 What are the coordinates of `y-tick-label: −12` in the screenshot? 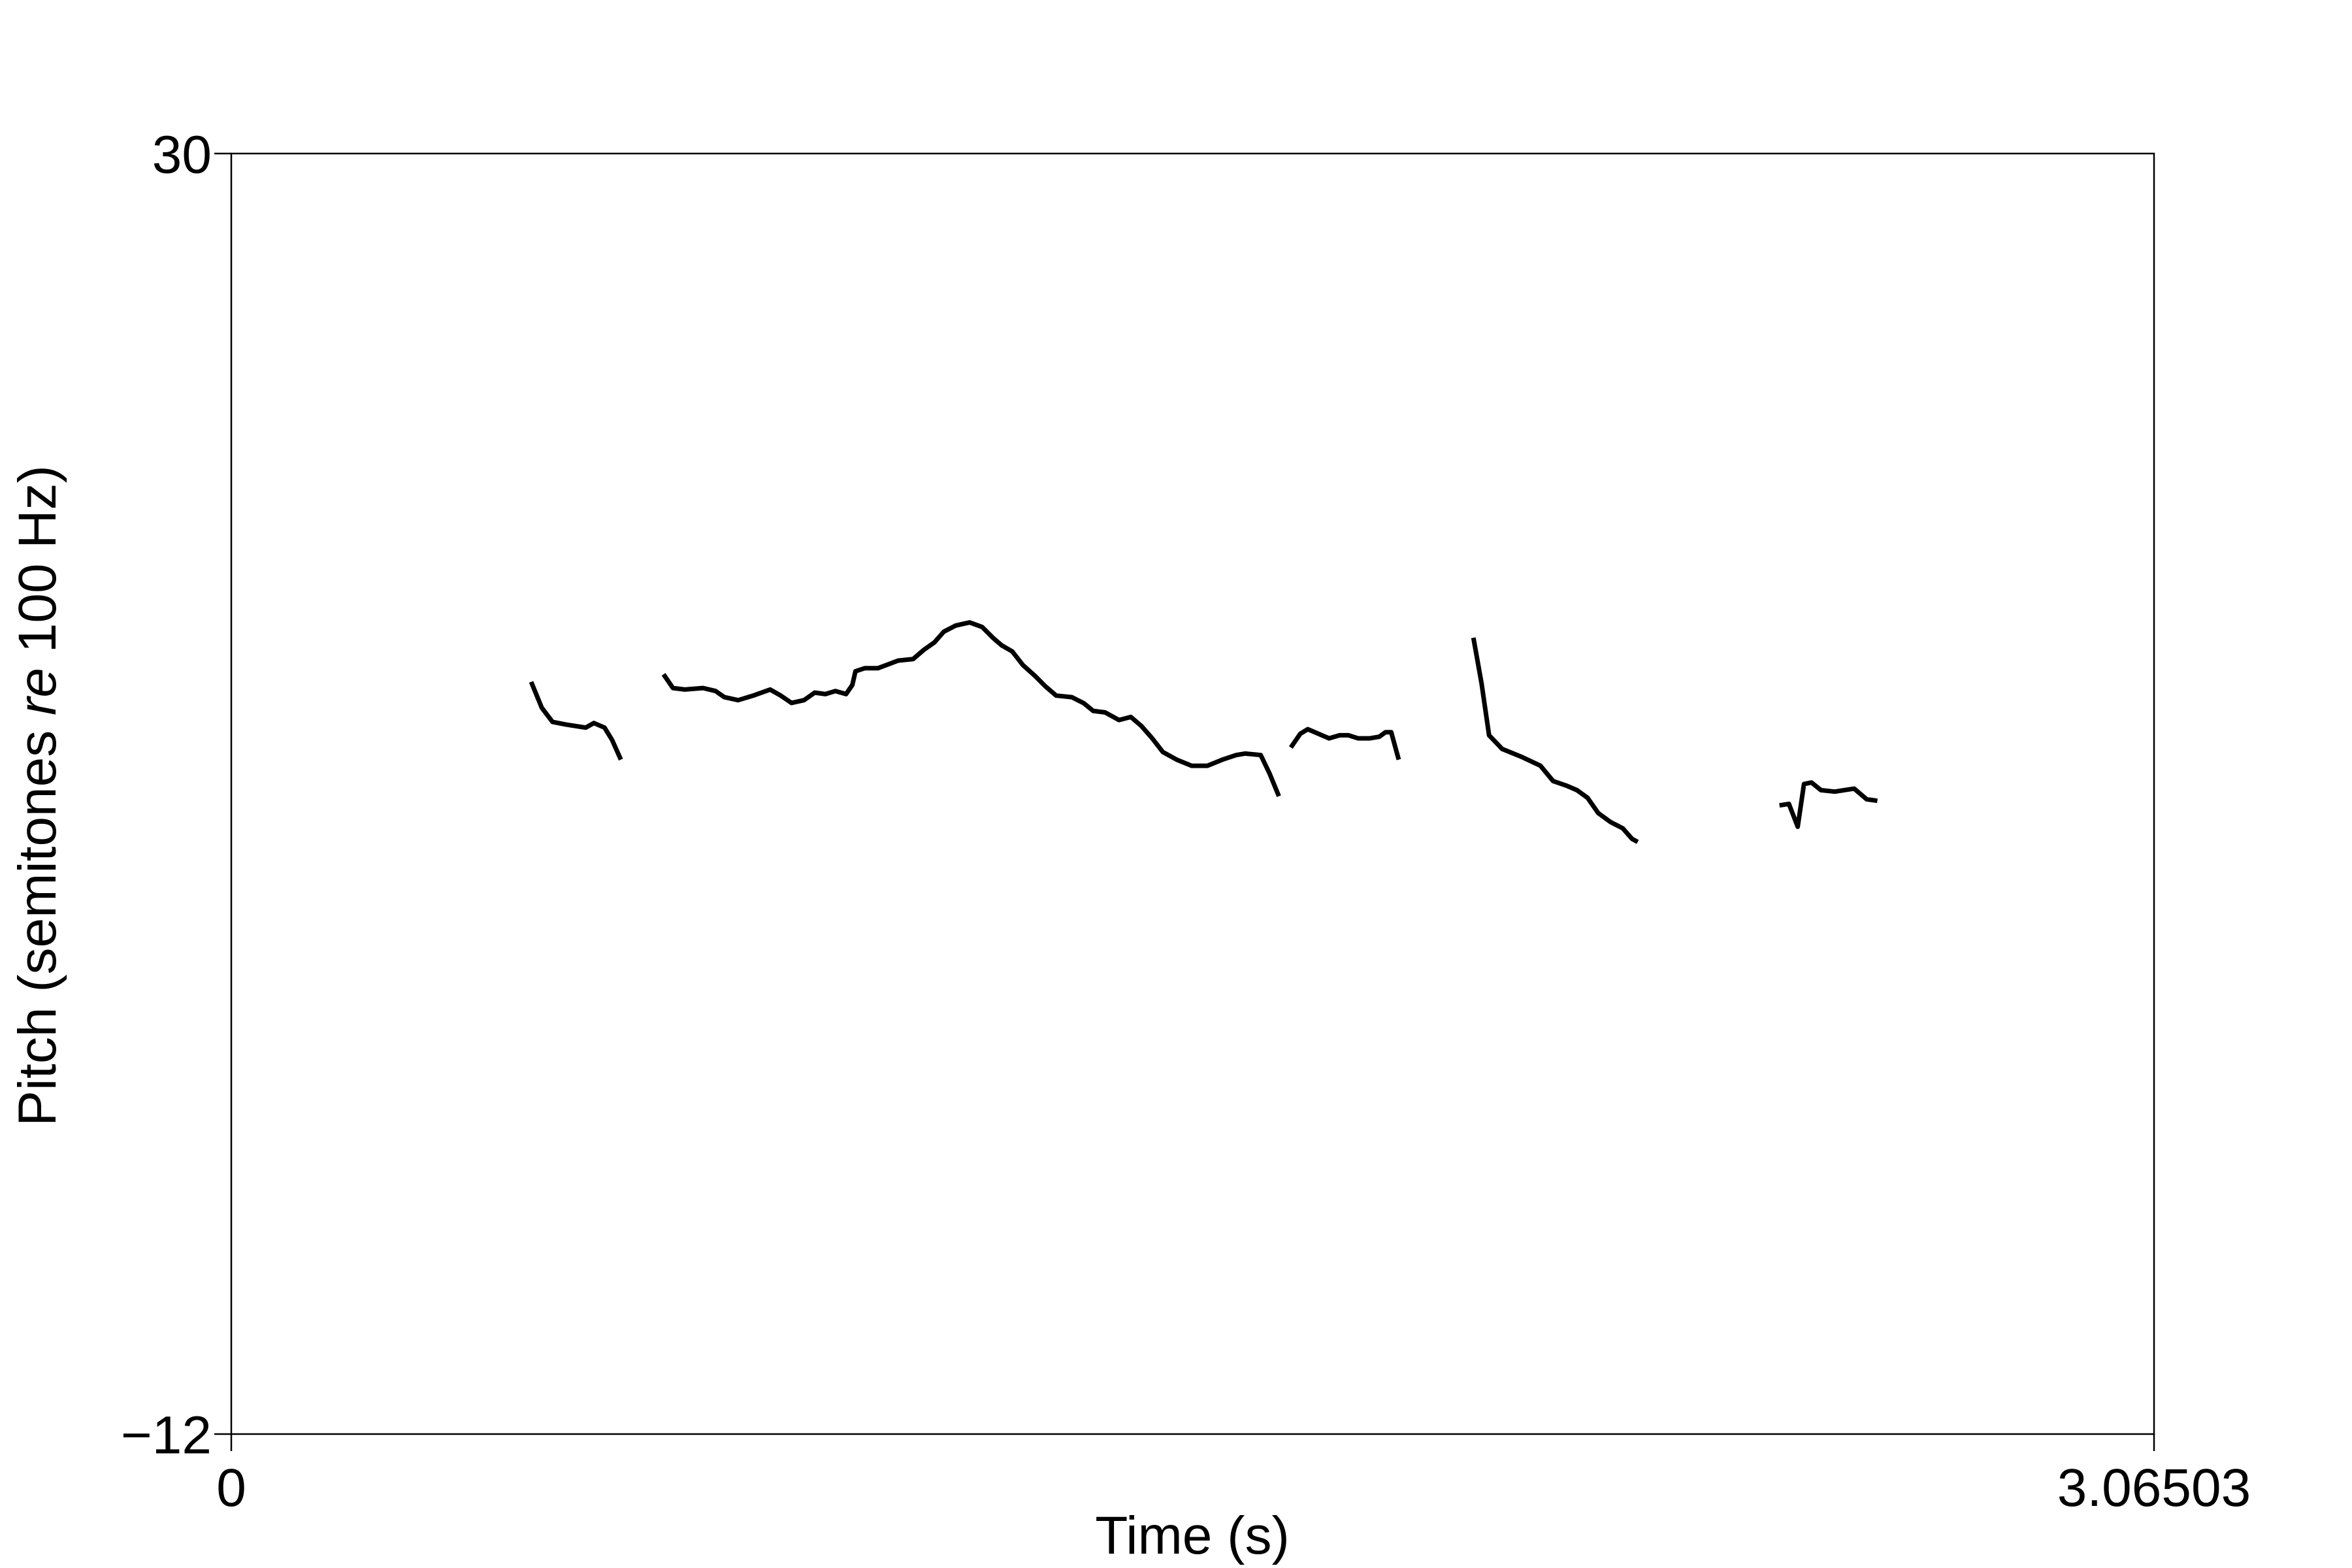 It's located at (166, 1435).